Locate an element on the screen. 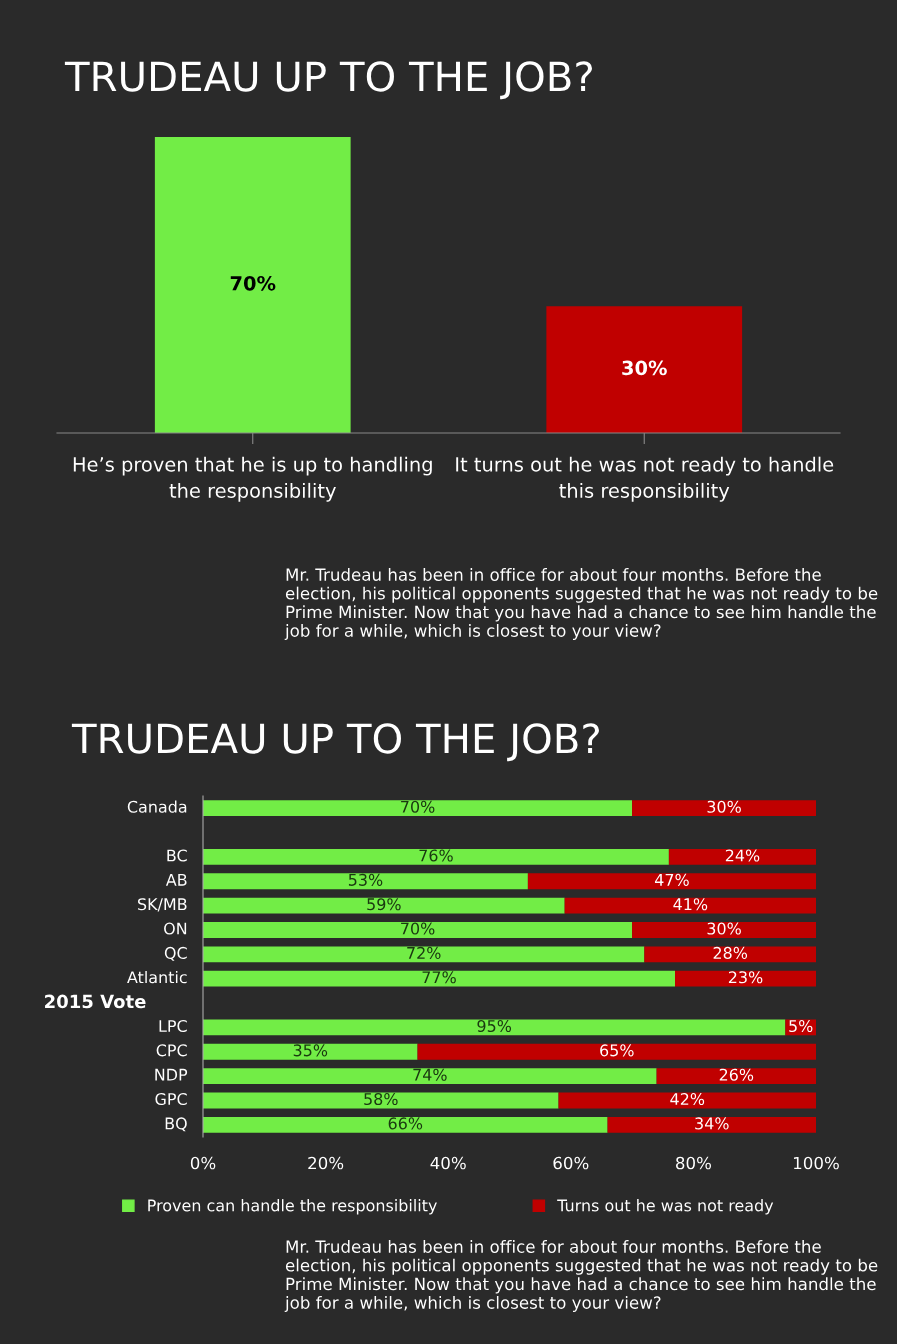  data-label: 53% is located at coordinates (365, 879).